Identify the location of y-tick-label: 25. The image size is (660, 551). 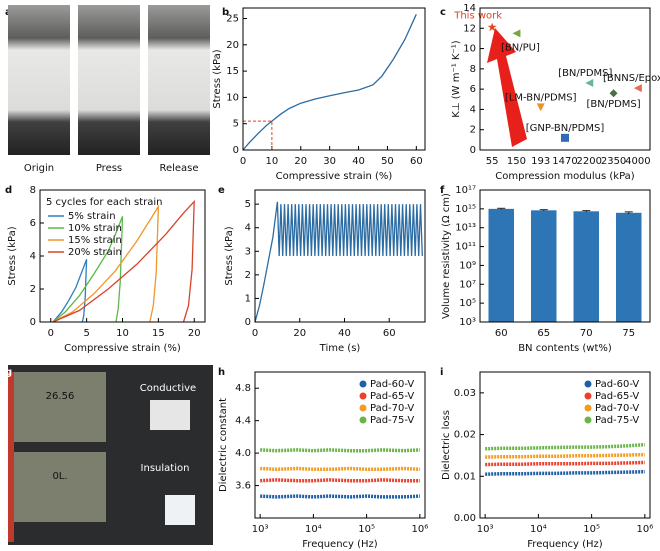
(232, 19).